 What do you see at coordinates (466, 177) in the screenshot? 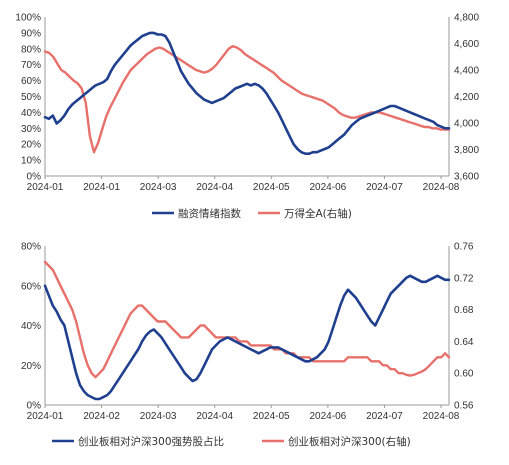
I see `top-right-tick-label: 3,600` at bounding box center [466, 177].